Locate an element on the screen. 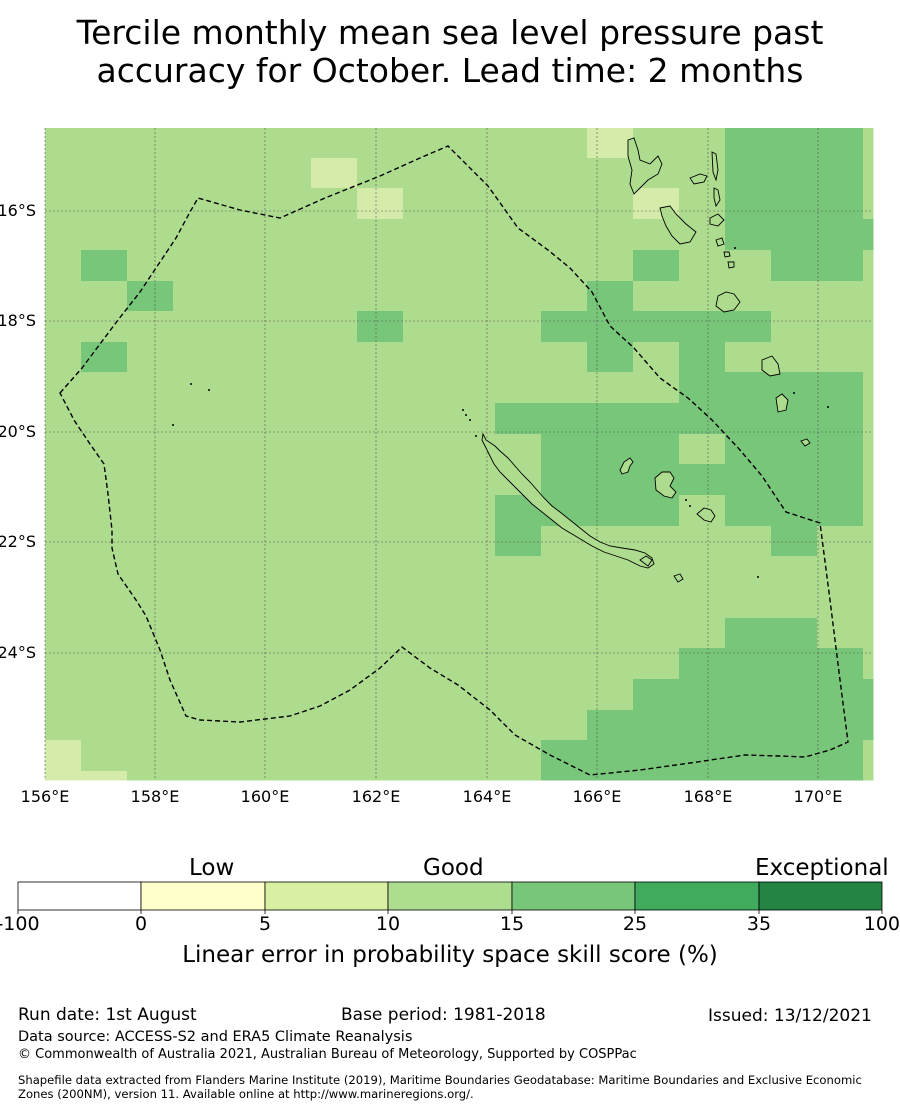  colorbar-tick: -100 is located at coordinates (20, 924).